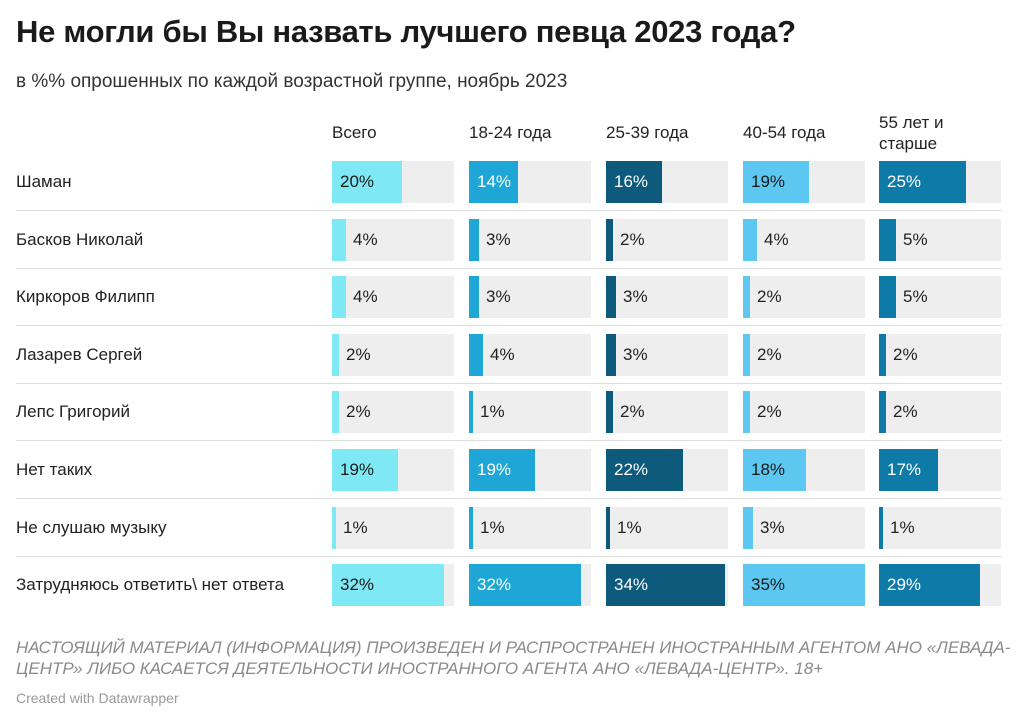 The image size is (1024, 724). What do you see at coordinates (510, 132) in the screenshot?
I see `column-header: 18-24 года` at bounding box center [510, 132].